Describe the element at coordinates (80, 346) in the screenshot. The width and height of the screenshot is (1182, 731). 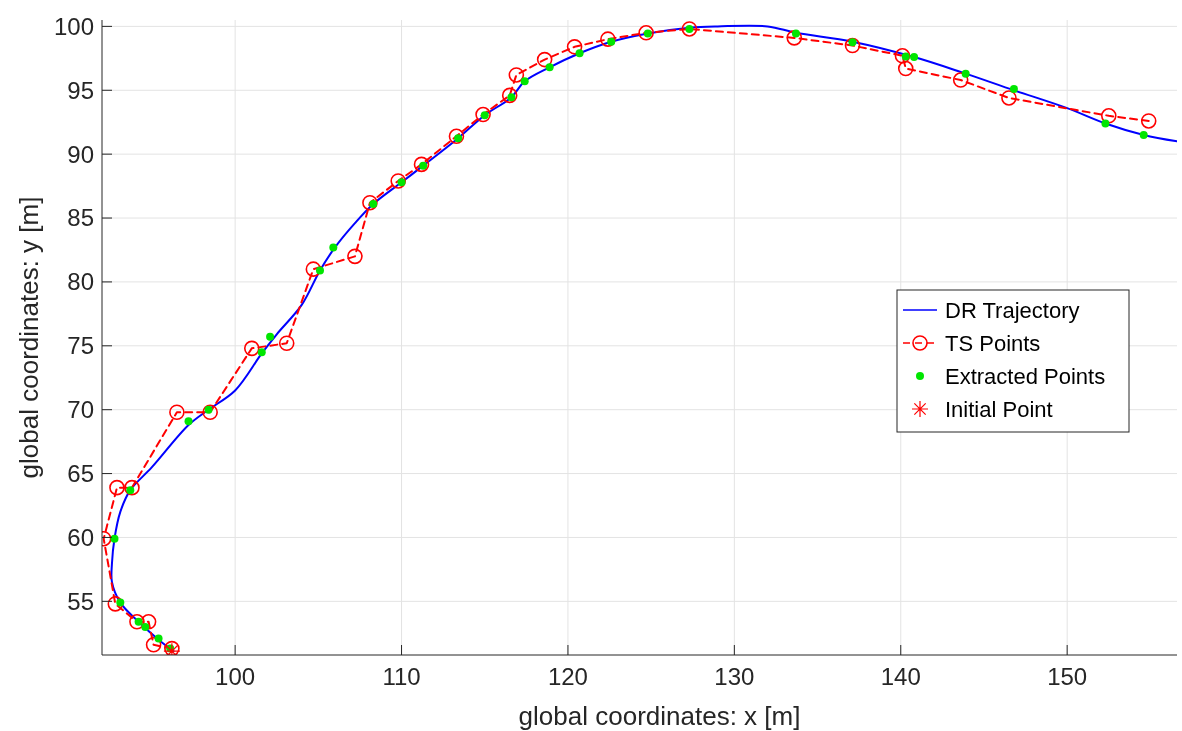
I see `y-tick-label: 75` at that location.